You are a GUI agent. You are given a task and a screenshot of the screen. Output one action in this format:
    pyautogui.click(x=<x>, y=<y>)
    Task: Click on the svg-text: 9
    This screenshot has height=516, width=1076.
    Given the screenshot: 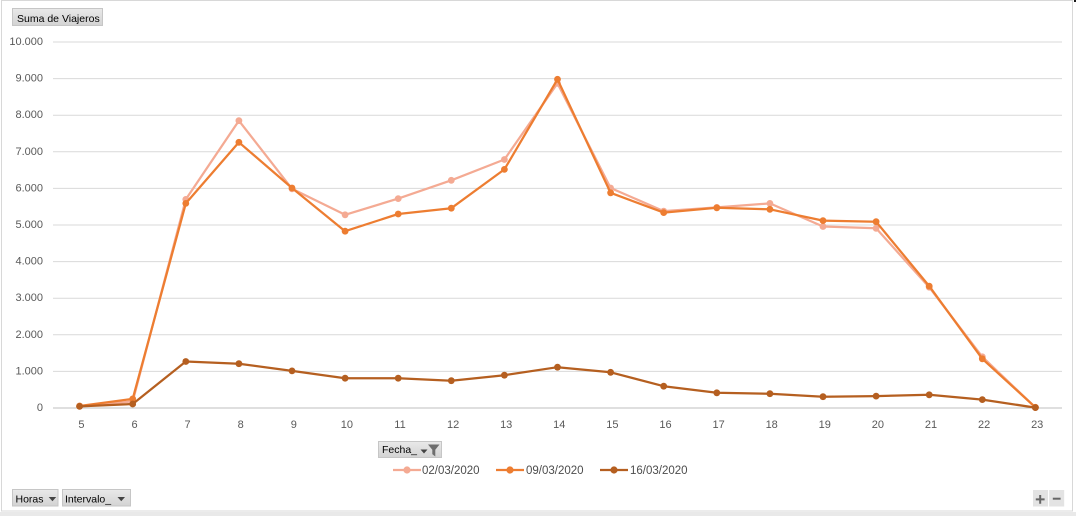 What is the action you would take?
    pyautogui.click(x=294, y=425)
    